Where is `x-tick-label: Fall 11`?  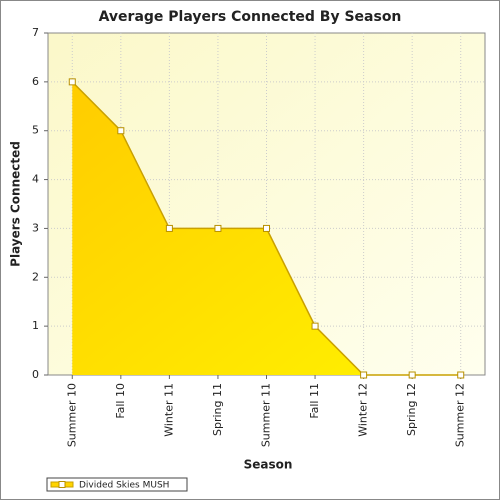 x-tick-label: Fall 11 is located at coordinates (314, 401).